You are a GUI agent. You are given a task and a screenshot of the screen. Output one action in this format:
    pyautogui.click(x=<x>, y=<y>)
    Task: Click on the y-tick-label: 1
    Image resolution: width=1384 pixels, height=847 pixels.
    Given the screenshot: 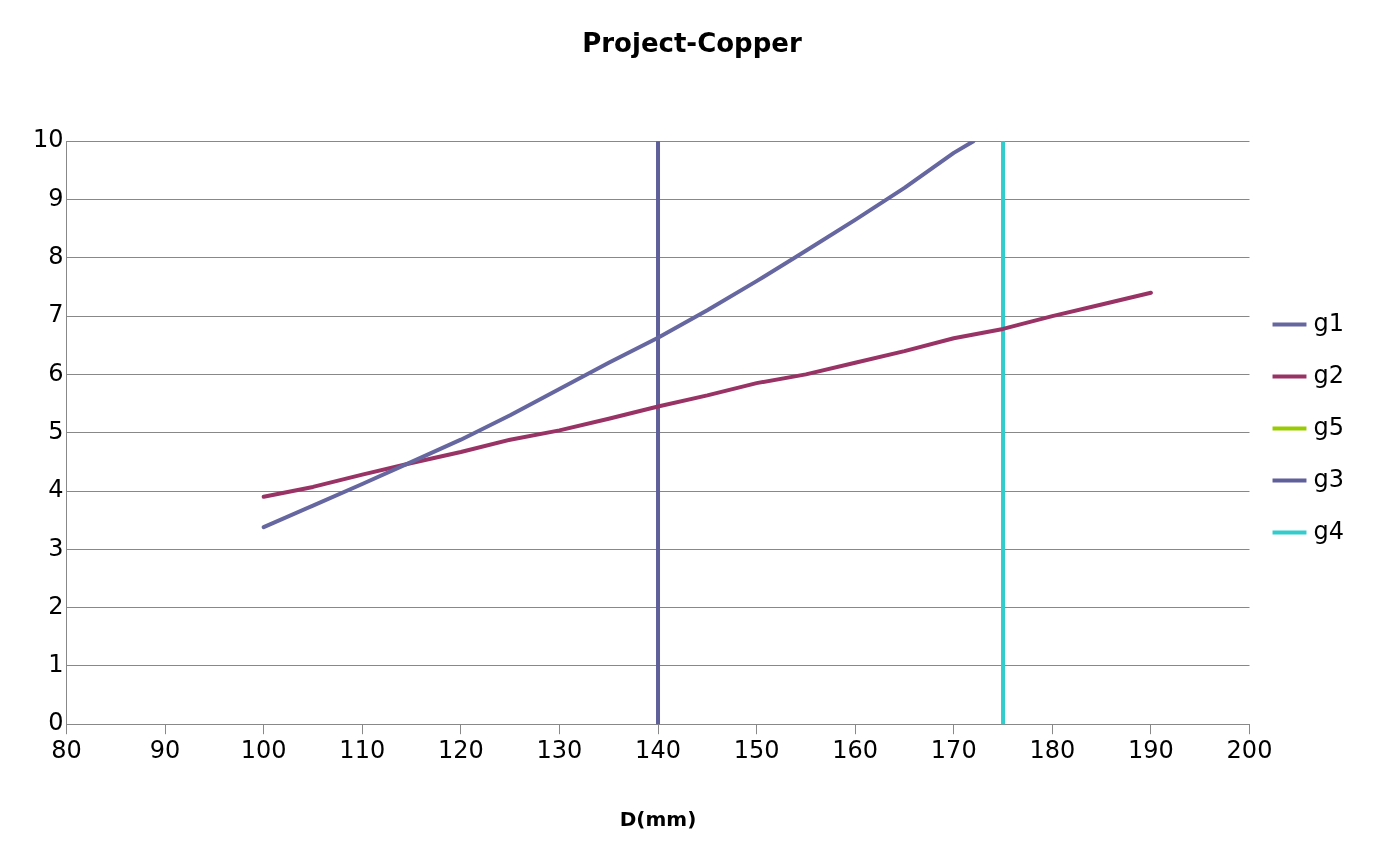 What is the action you would take?
    pyautogui.click(x=56, y=664)
    